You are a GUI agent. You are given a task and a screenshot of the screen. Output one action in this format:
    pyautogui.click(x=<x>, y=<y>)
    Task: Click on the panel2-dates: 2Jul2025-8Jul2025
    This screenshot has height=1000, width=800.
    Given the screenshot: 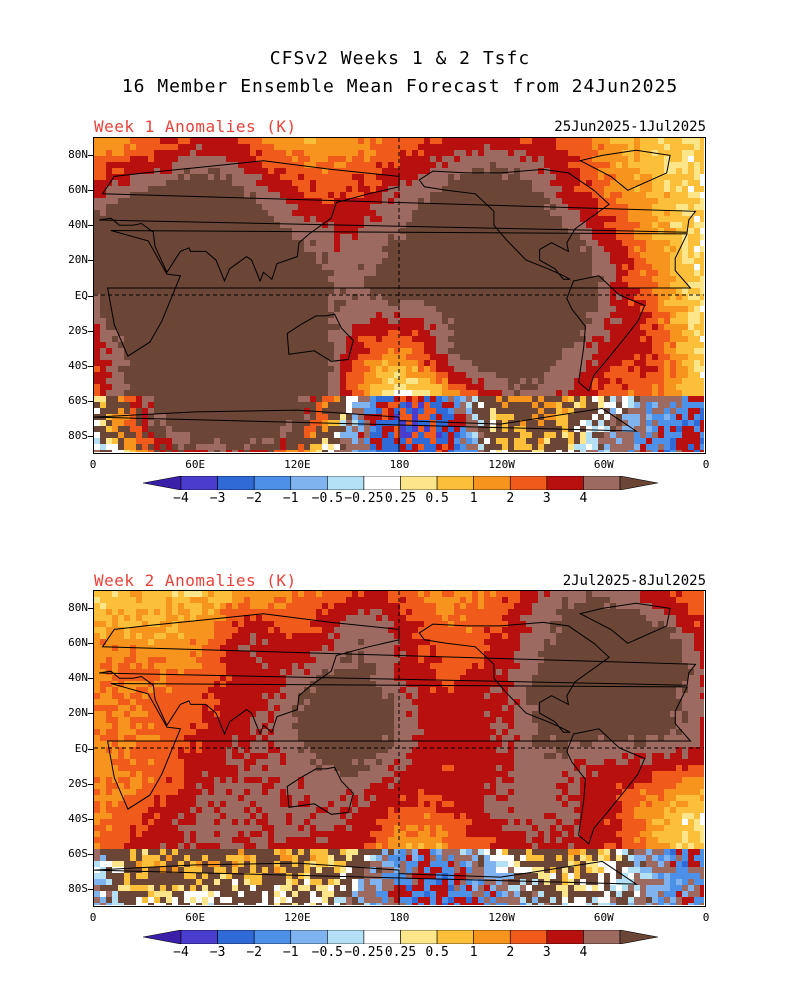 What is the action you would take?
    pyautogui.click(x=634, y=581)
    